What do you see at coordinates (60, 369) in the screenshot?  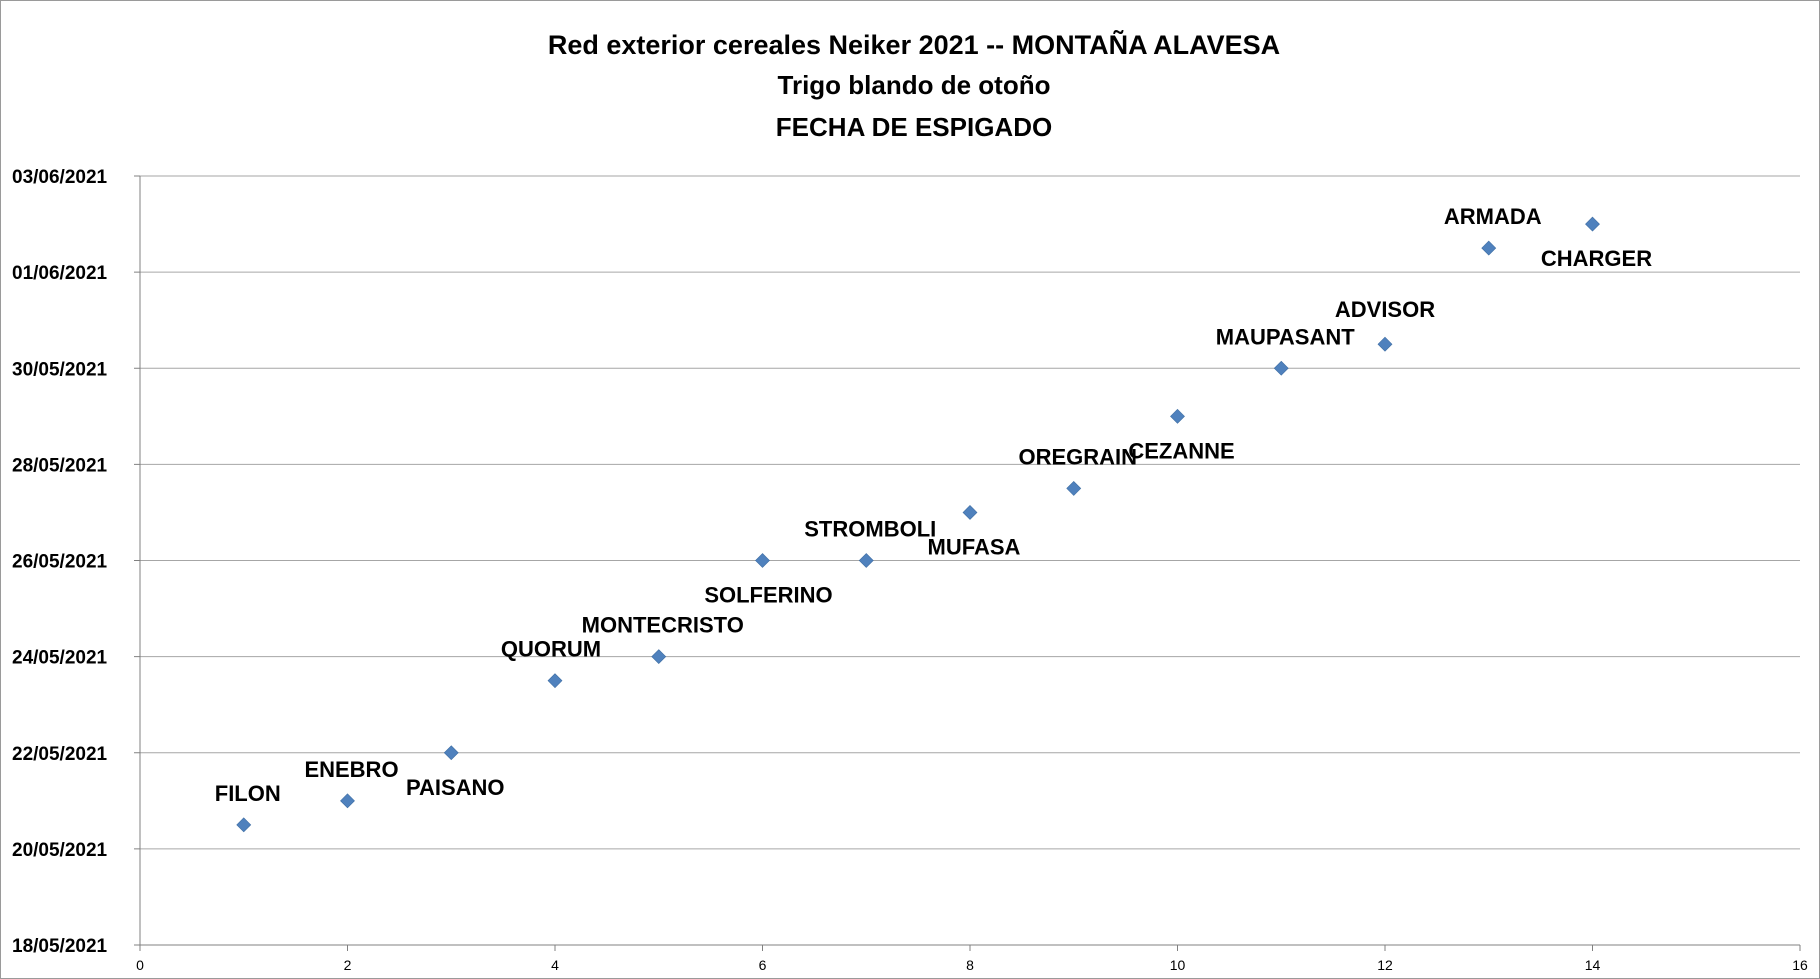 I see `y-tick-label: 30/05/2021` at bounding box center [60, 369].